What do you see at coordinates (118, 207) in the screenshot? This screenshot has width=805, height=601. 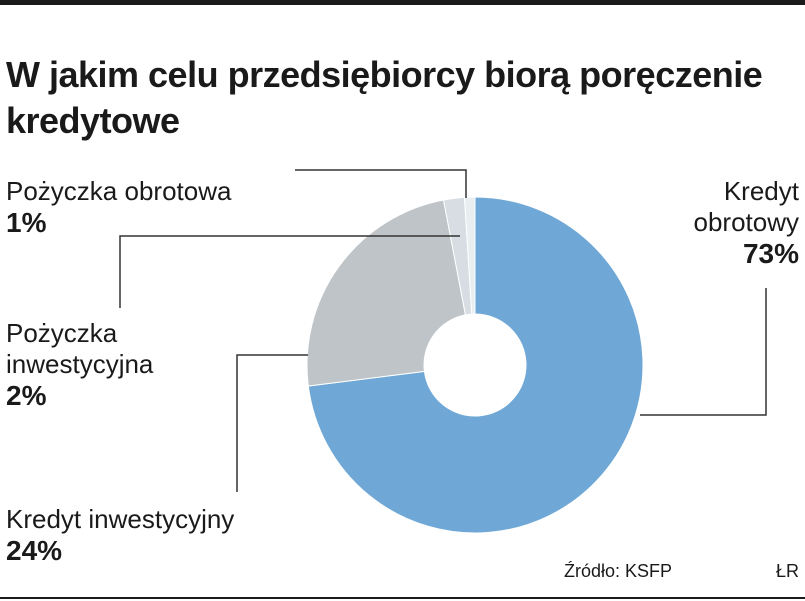 I see `label-pozyczka-obrotowa: Pożyczka obrotowa 1%` at bounding box center [118, 207].